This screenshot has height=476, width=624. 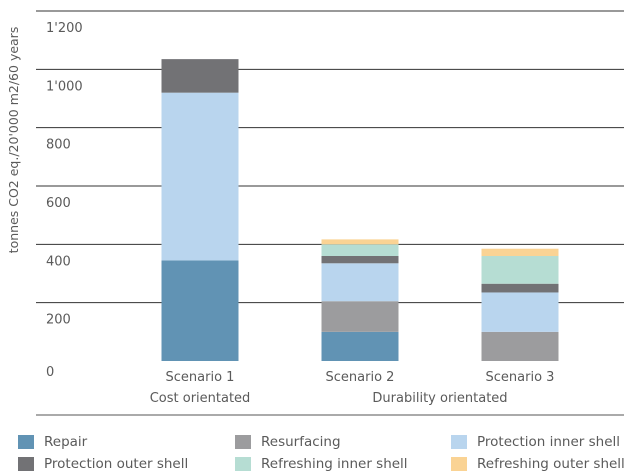 What do you see at coordinates (126, 442) in the screenshot?
I see `legend-item: Repair` at bounding box center [126, 442].